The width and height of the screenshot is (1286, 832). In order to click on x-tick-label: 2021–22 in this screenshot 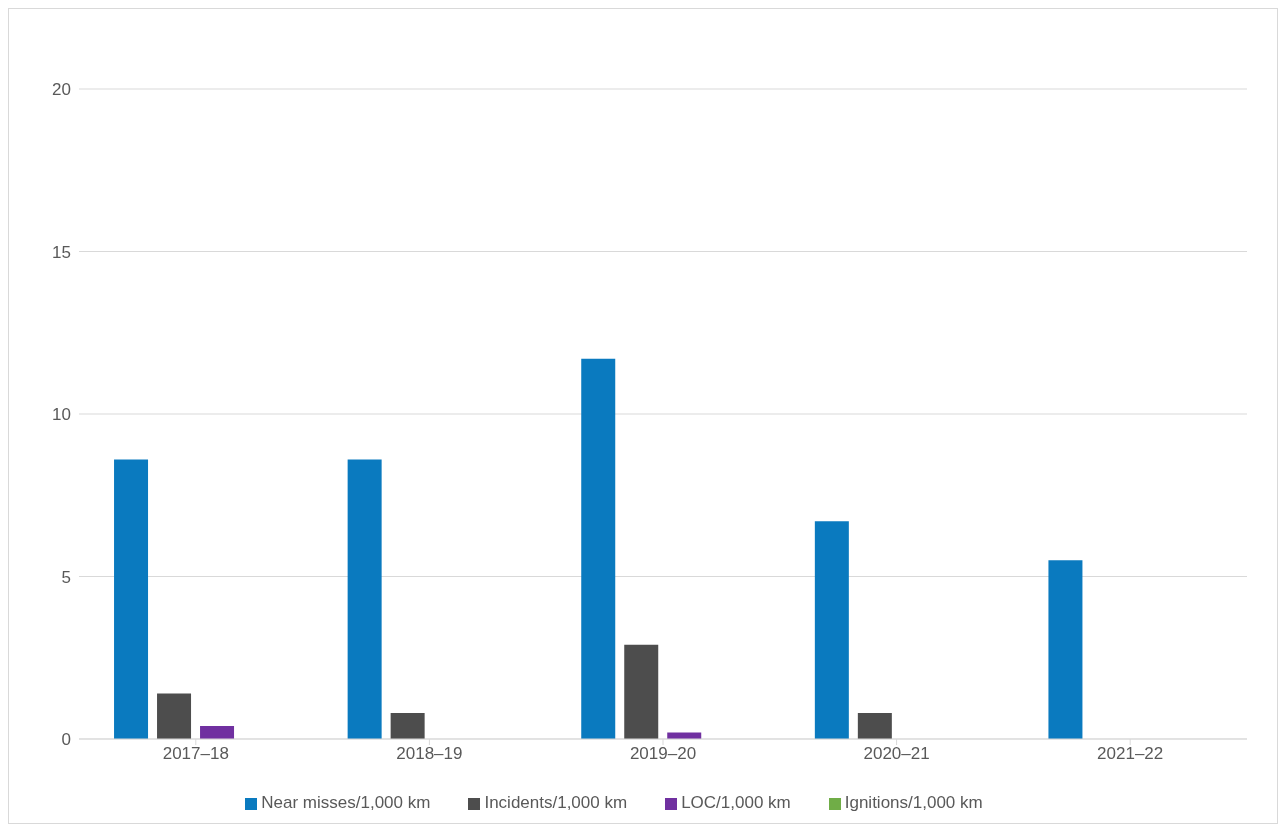, I will do `click(1130, 754)`.